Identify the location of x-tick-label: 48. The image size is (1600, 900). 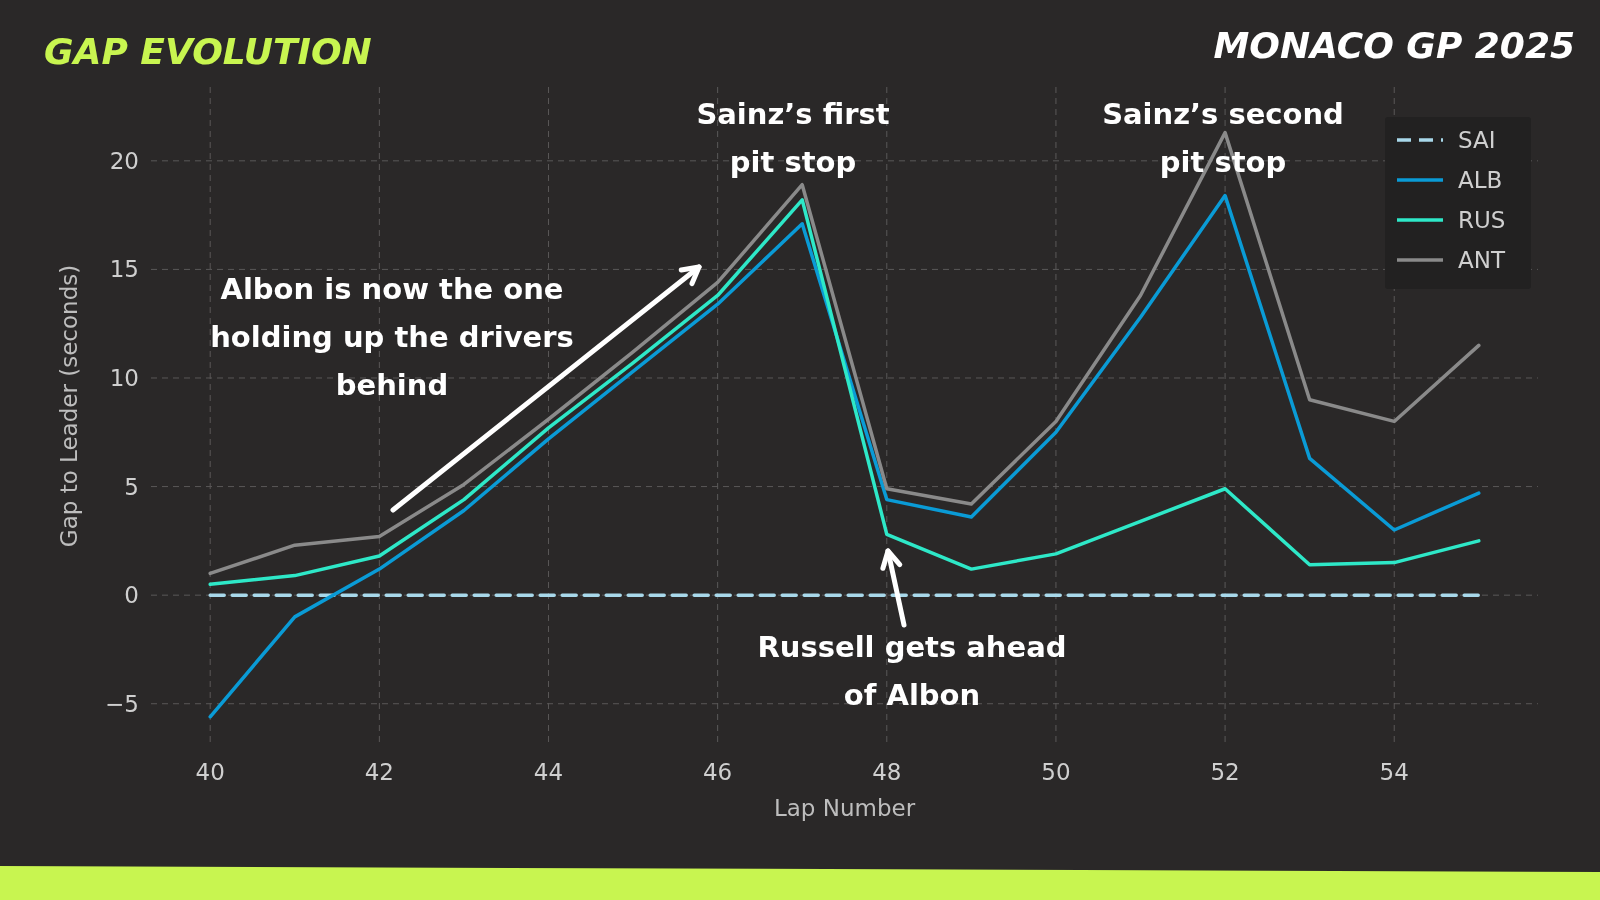
(887, 772).